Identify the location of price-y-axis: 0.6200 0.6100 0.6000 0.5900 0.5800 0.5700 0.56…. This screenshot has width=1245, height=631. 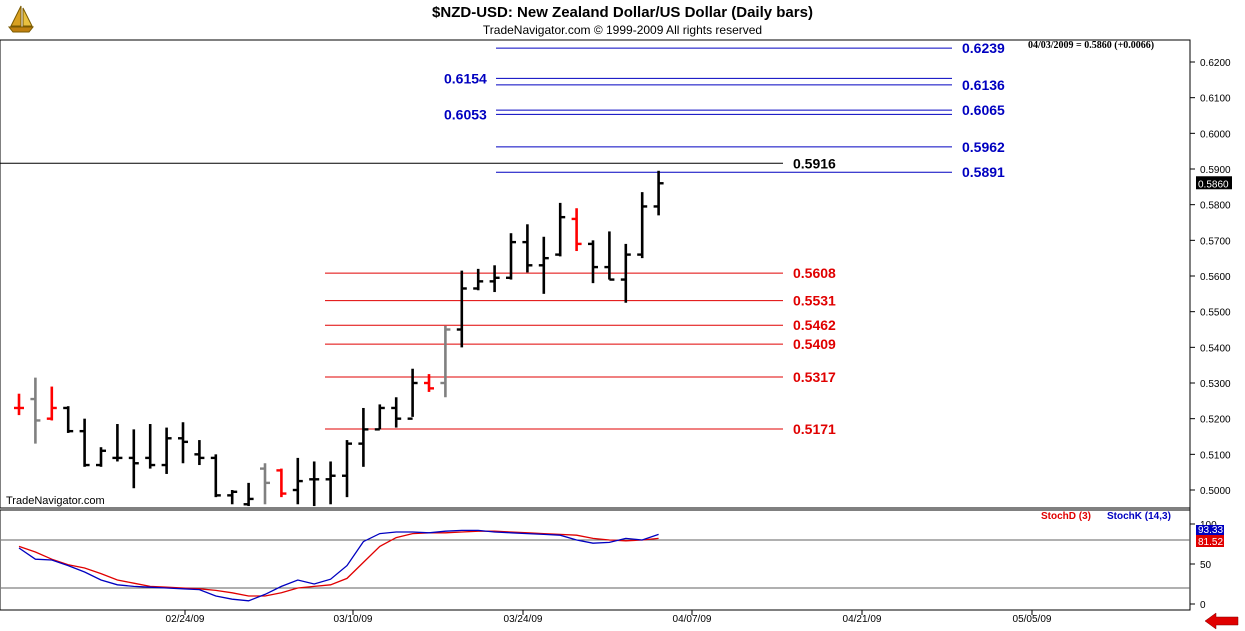
(1211, 277).